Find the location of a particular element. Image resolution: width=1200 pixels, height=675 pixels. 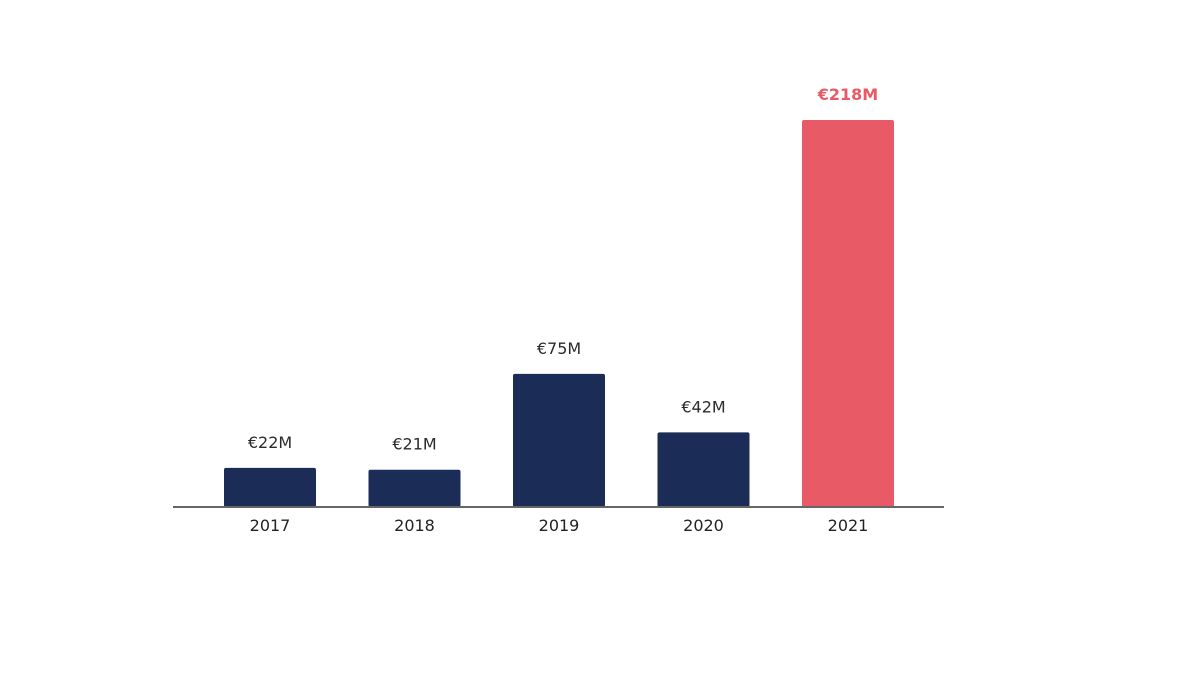

bar-2017 is located at coordinates (270, 487).